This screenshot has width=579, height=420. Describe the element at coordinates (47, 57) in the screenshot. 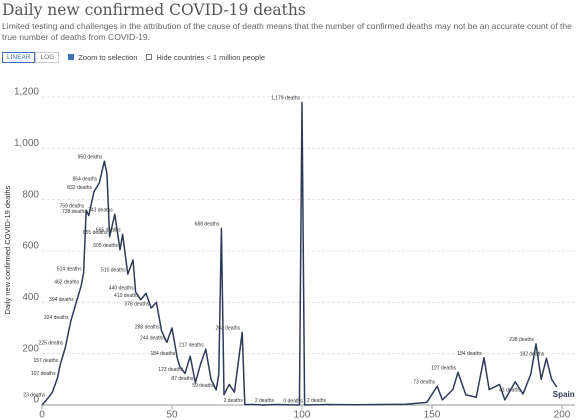

I see `scale-button: LOG` at that location.